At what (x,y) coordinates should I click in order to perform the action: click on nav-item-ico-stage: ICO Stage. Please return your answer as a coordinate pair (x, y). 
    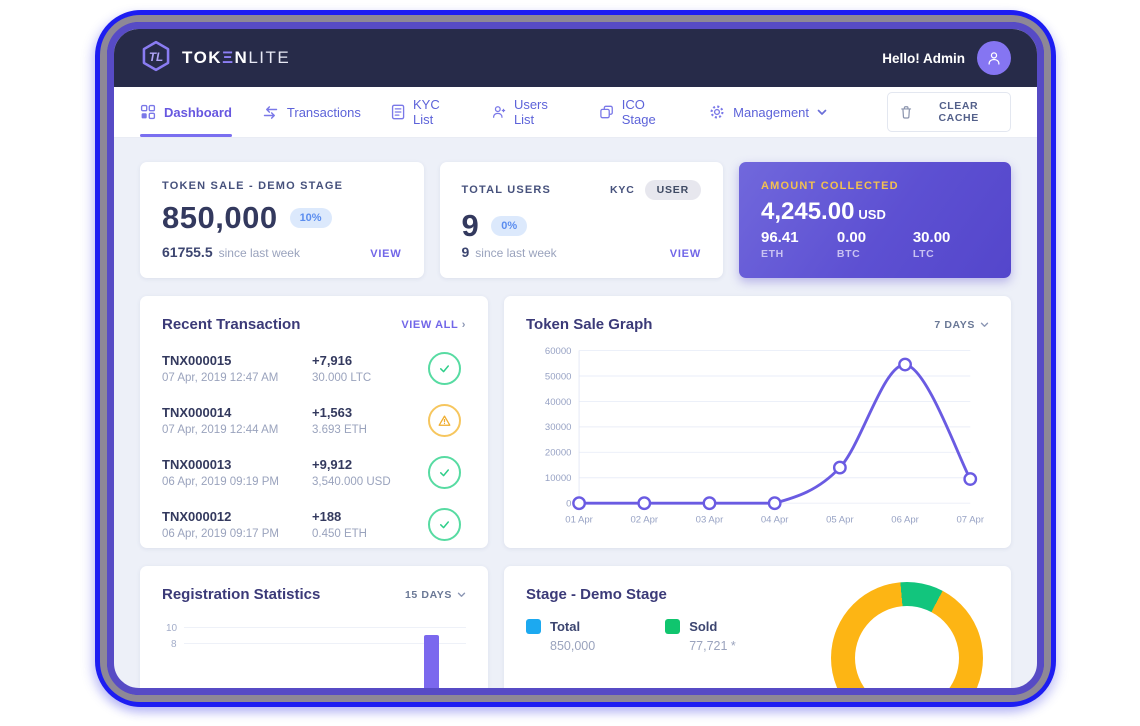
    Looking at the image, I should click on (639, 112).